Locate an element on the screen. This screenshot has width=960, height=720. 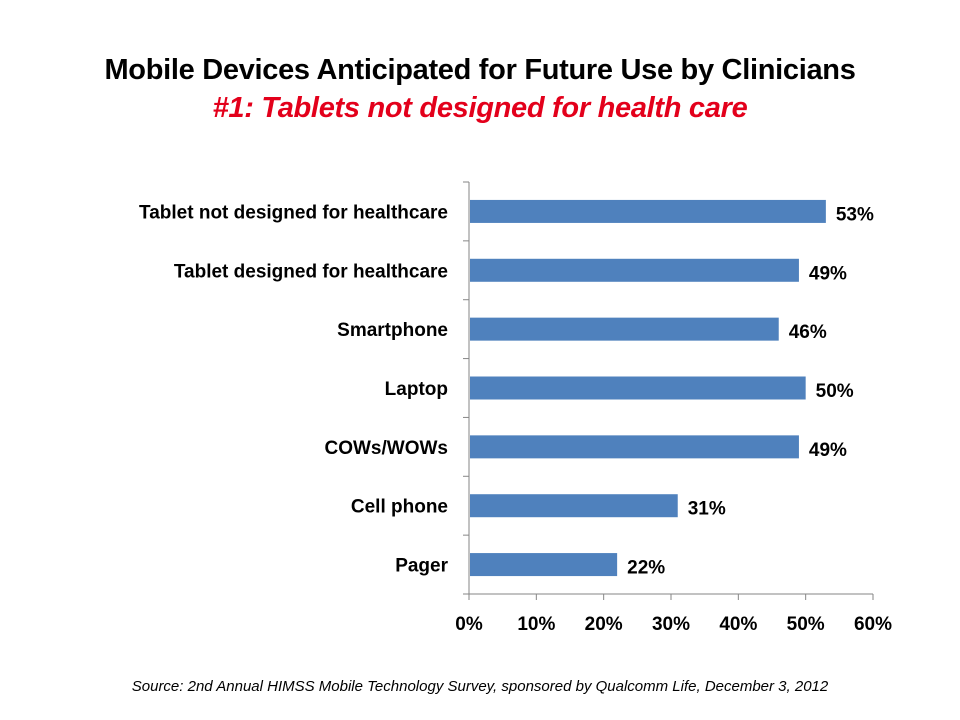
x-tick-label: 0% is located at coordinates (469, 624).